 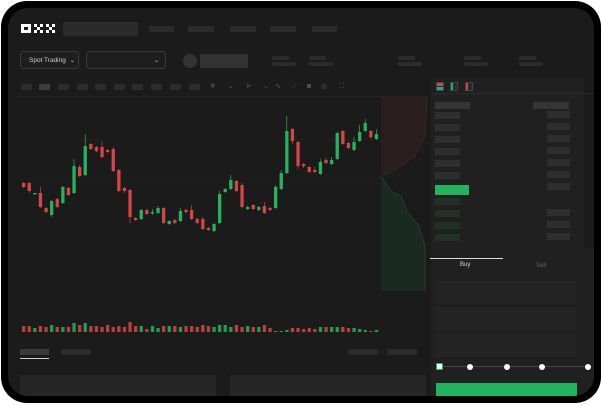 What do you see at coordinates (439, 366) in the screenshot?
I see `slider-handle` at bounding box center [439, 366].